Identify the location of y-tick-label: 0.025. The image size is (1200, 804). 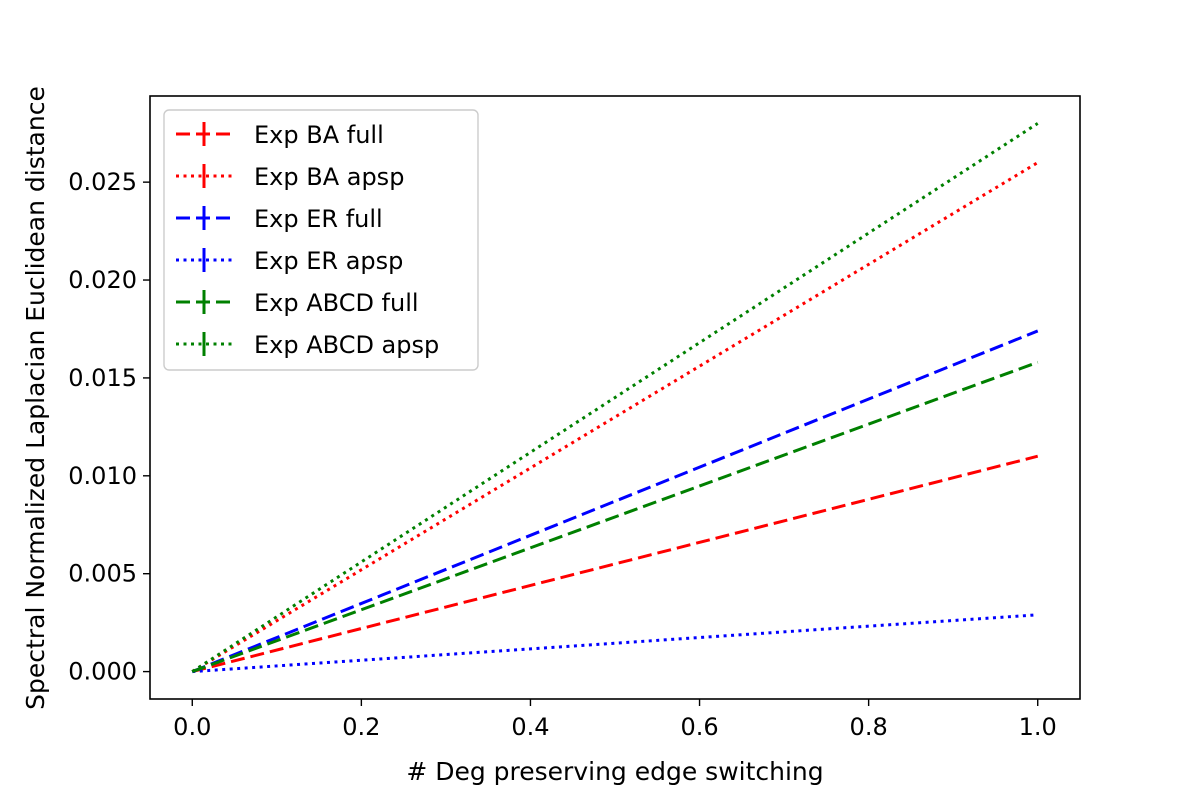
(102, 182).